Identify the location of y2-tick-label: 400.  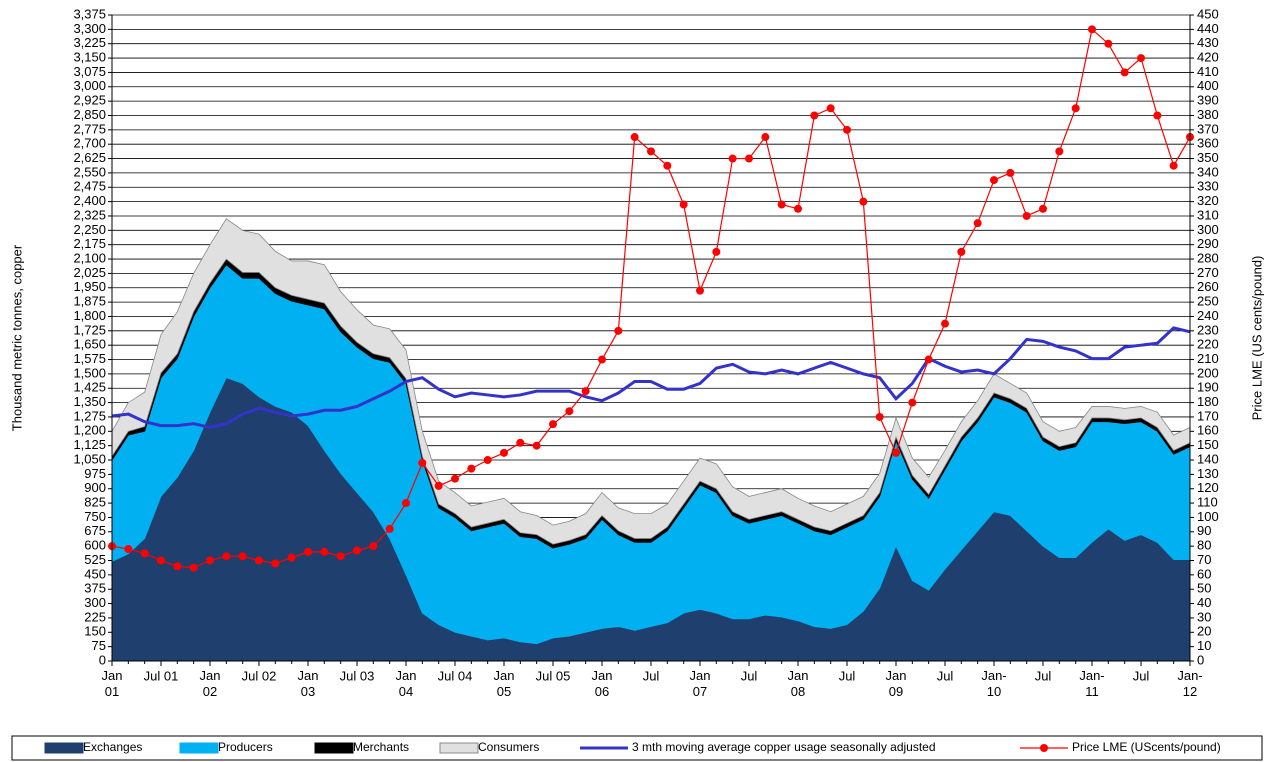
(1208, 85).